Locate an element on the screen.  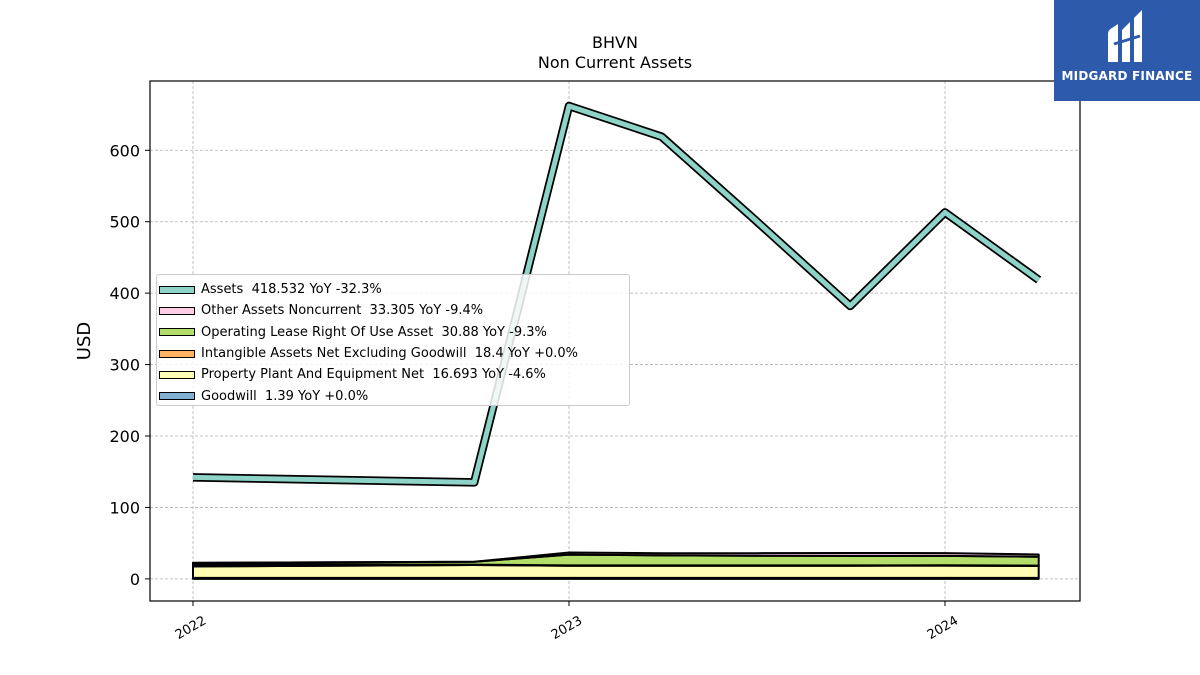
legend-label: Assets 418.532 YoY -32.3% is located at coordinates (291, 290).